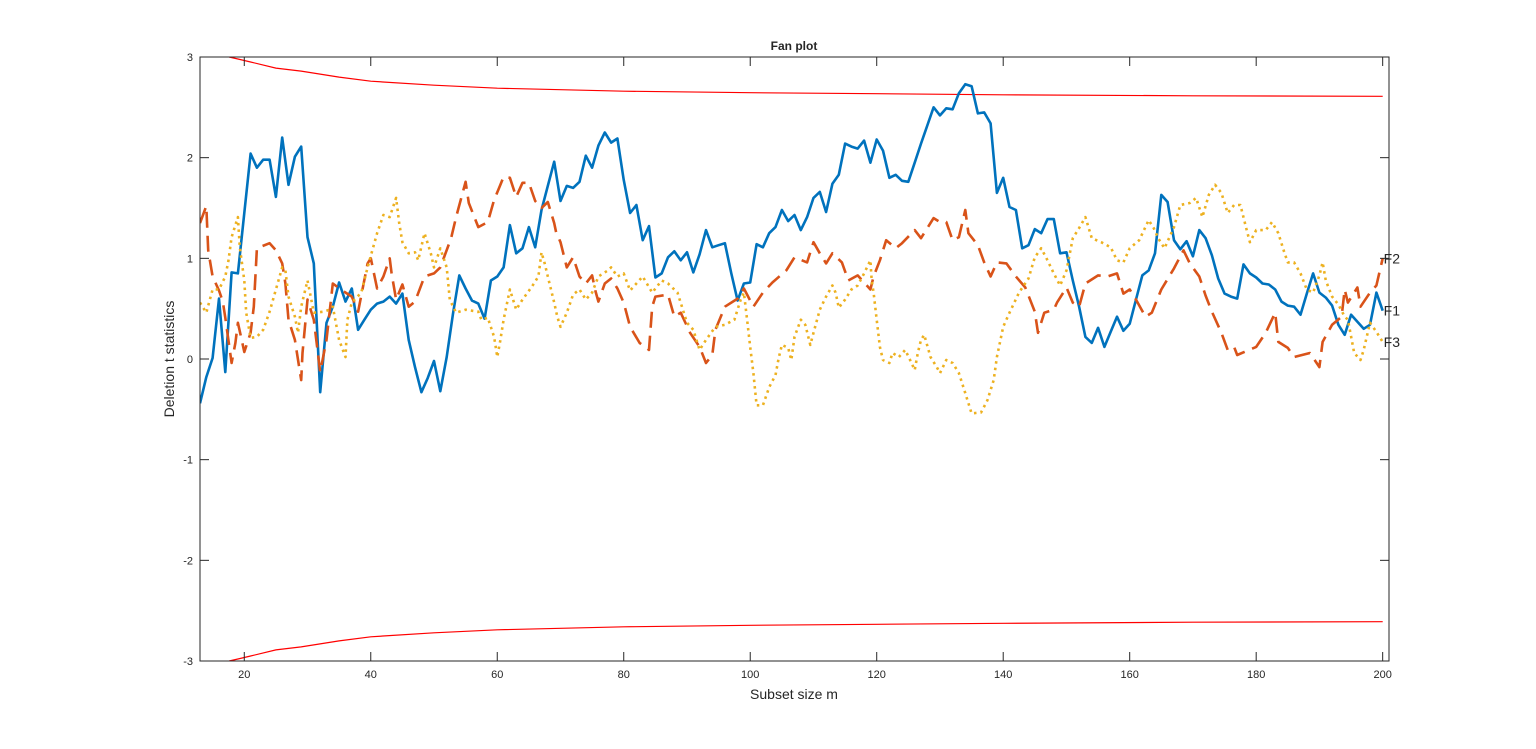 Image resolution: width=1536 pixels, height=749 pixels. I want to click on series-label-f3: F3, so click(1392, 342).